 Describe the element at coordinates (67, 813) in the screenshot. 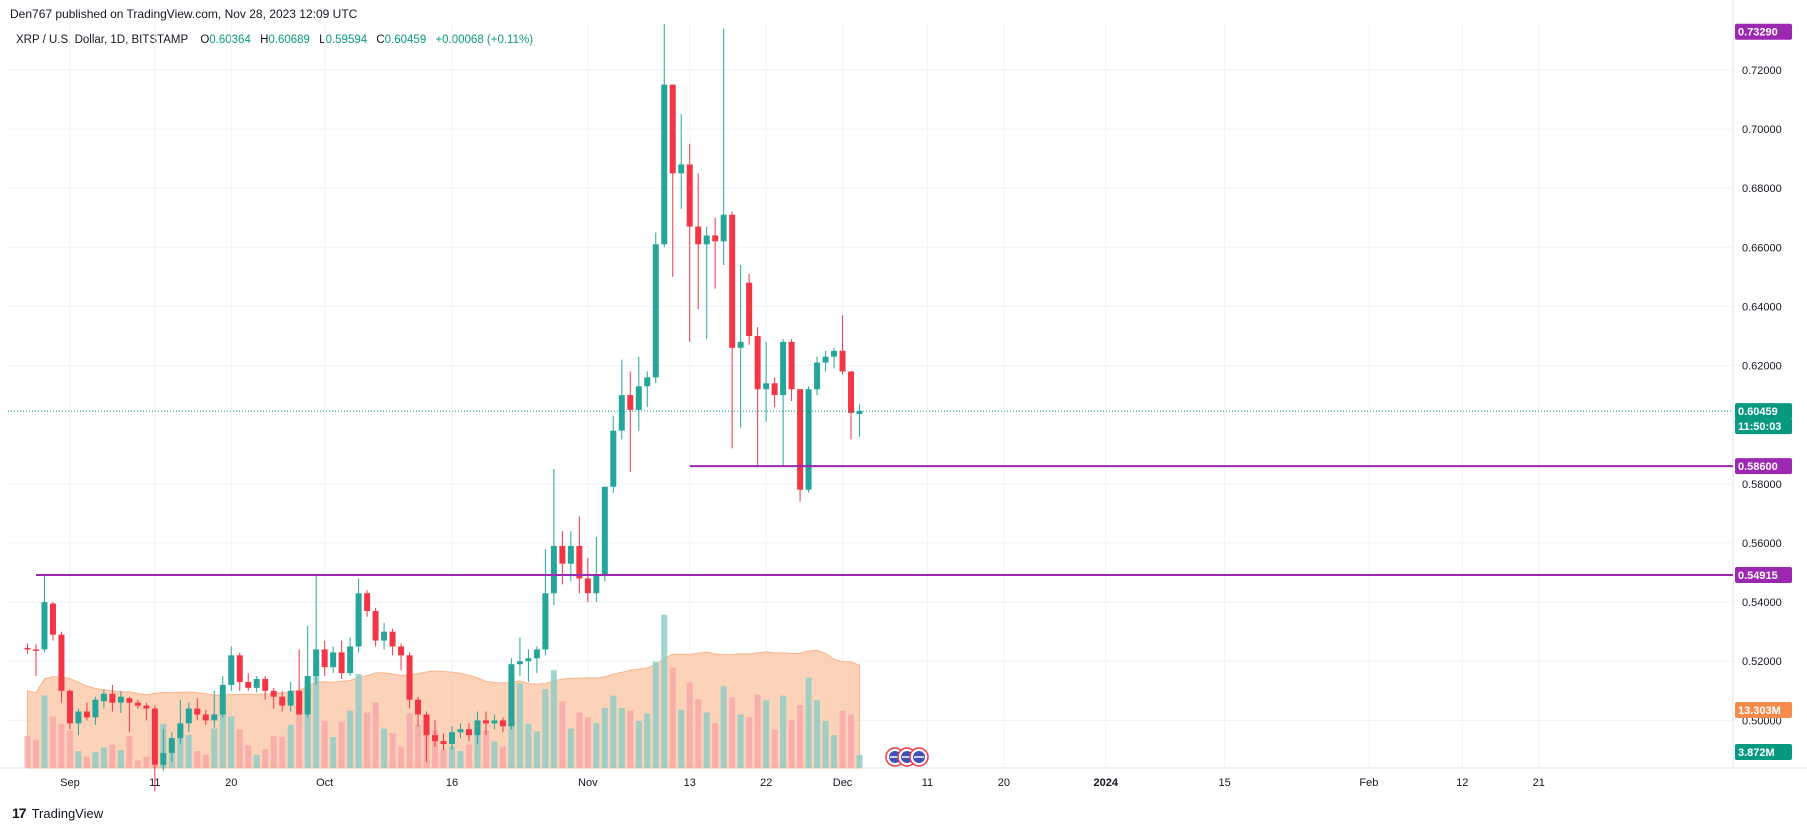

I see `tradingview-logo-text: TradingView` at that location.